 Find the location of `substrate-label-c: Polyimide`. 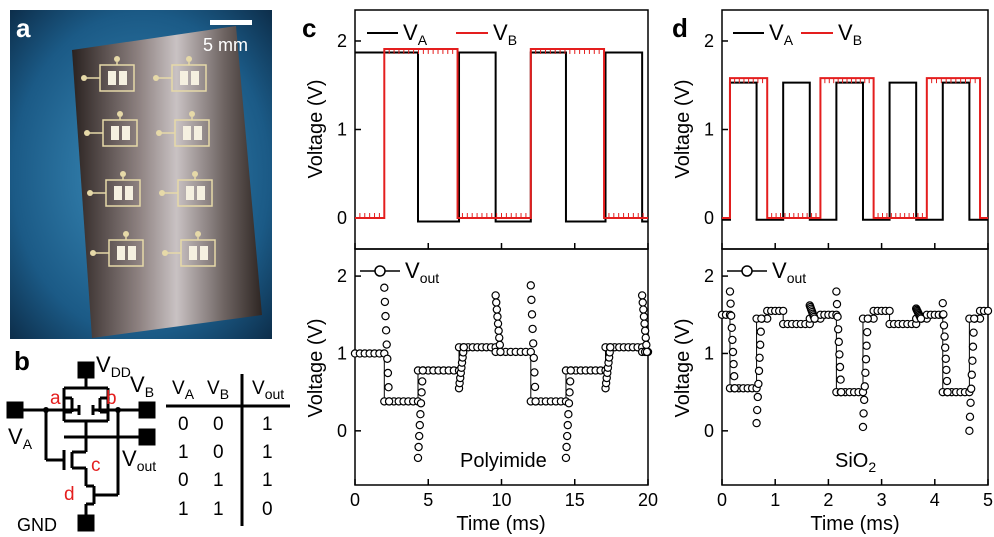

substrate-label-c: Polyimide is located at coordinates (503, 461).